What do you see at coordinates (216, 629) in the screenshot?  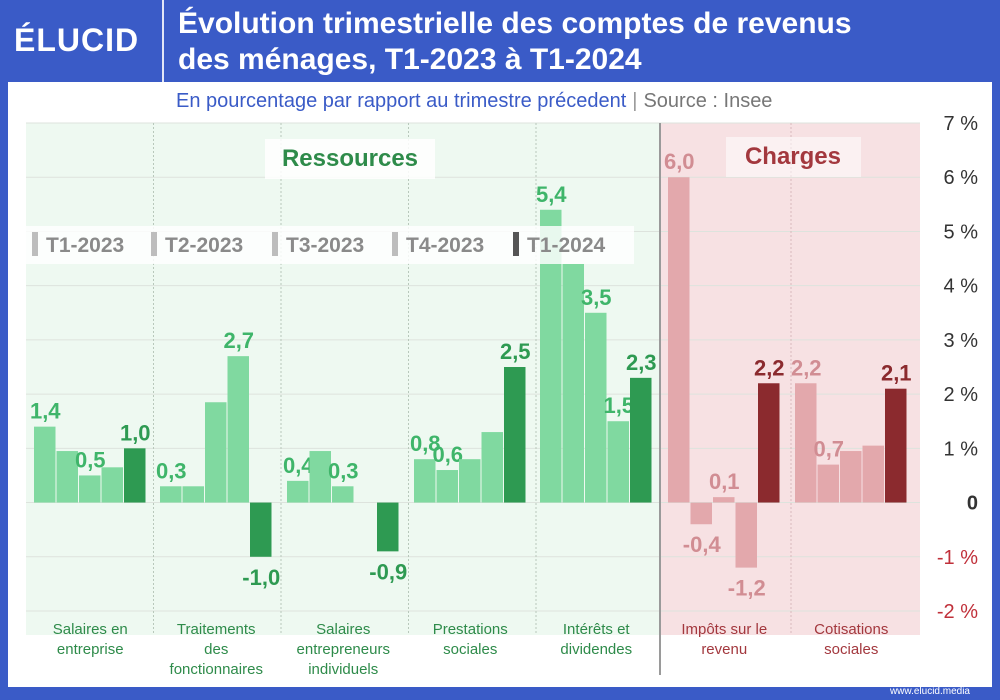 I see `category-label: Traitements` at bounding box center [216, 629].